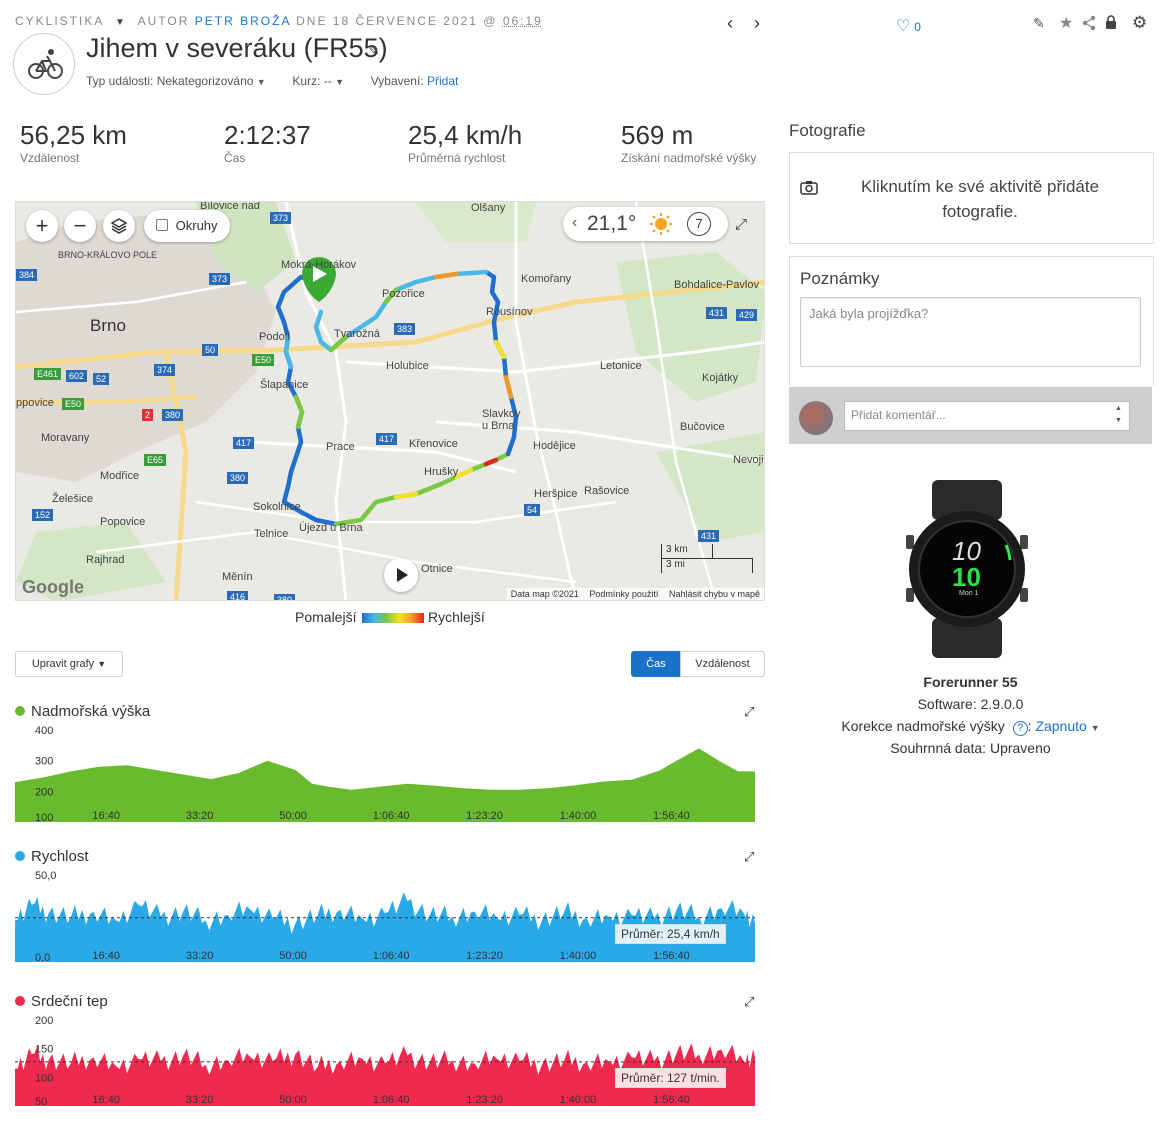  I want to click on terms-link: Podmínky použití, so click(624, 594).